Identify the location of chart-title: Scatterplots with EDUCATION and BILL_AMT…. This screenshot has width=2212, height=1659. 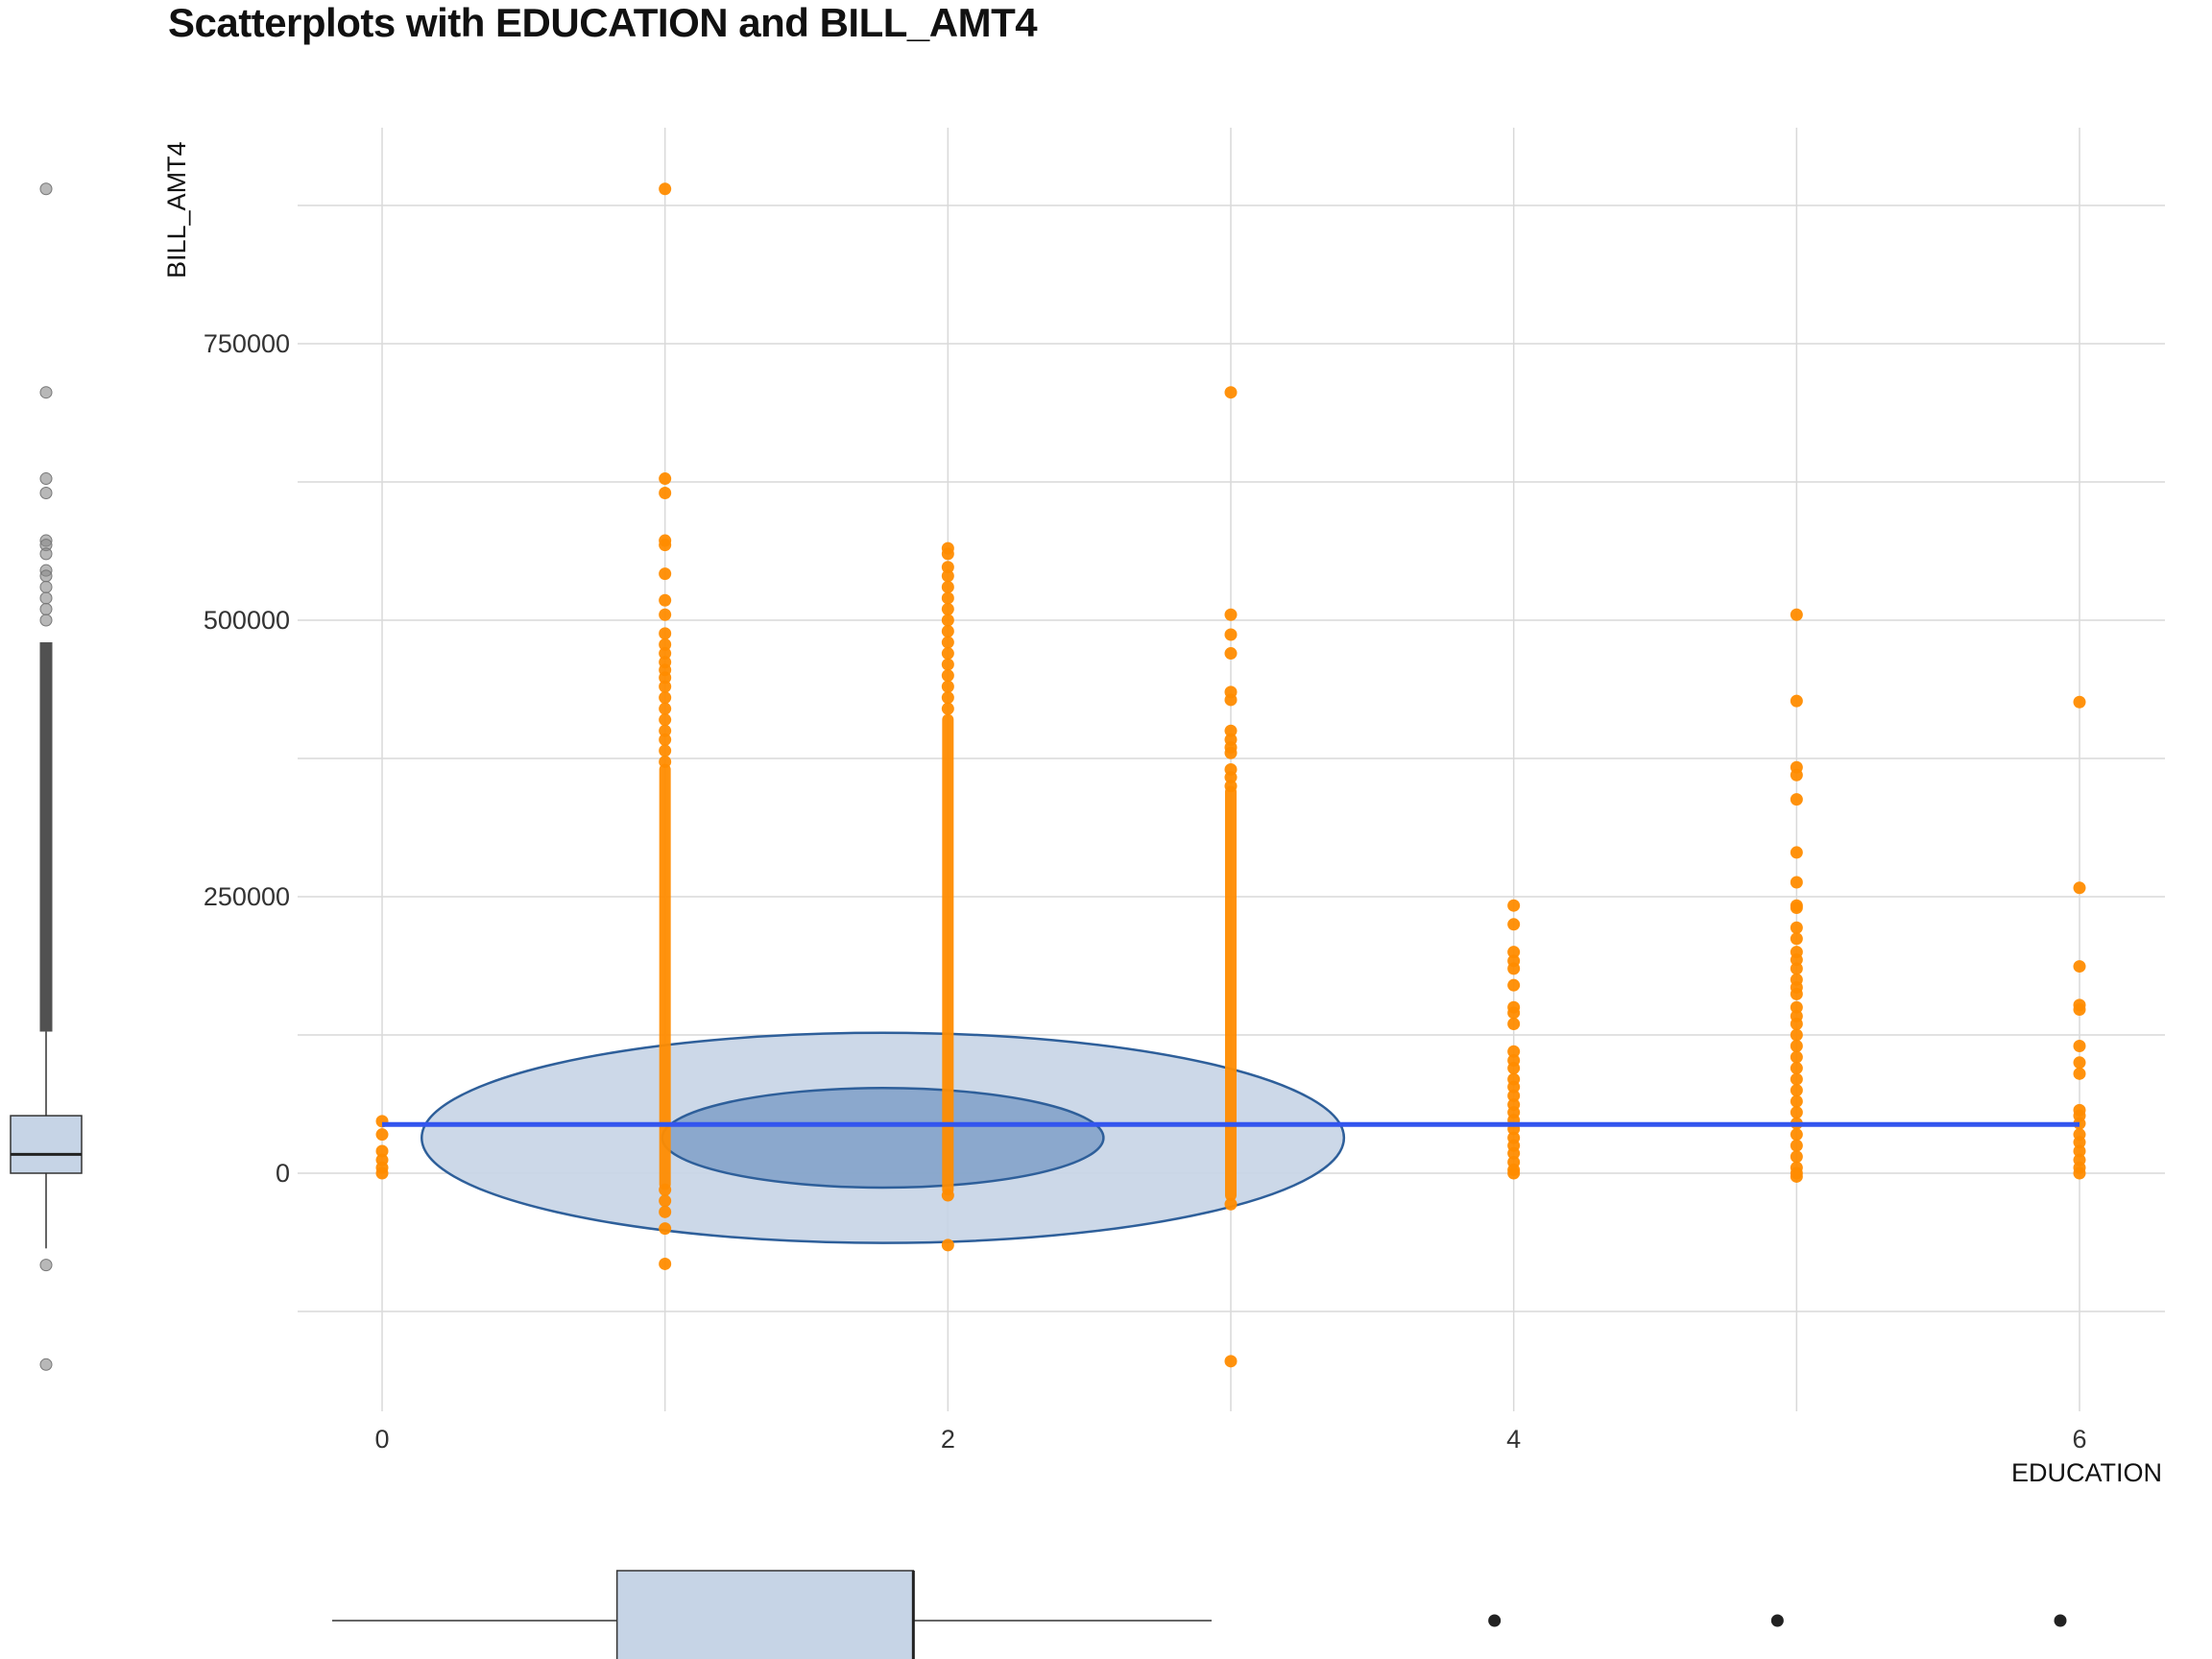
(603, 23).